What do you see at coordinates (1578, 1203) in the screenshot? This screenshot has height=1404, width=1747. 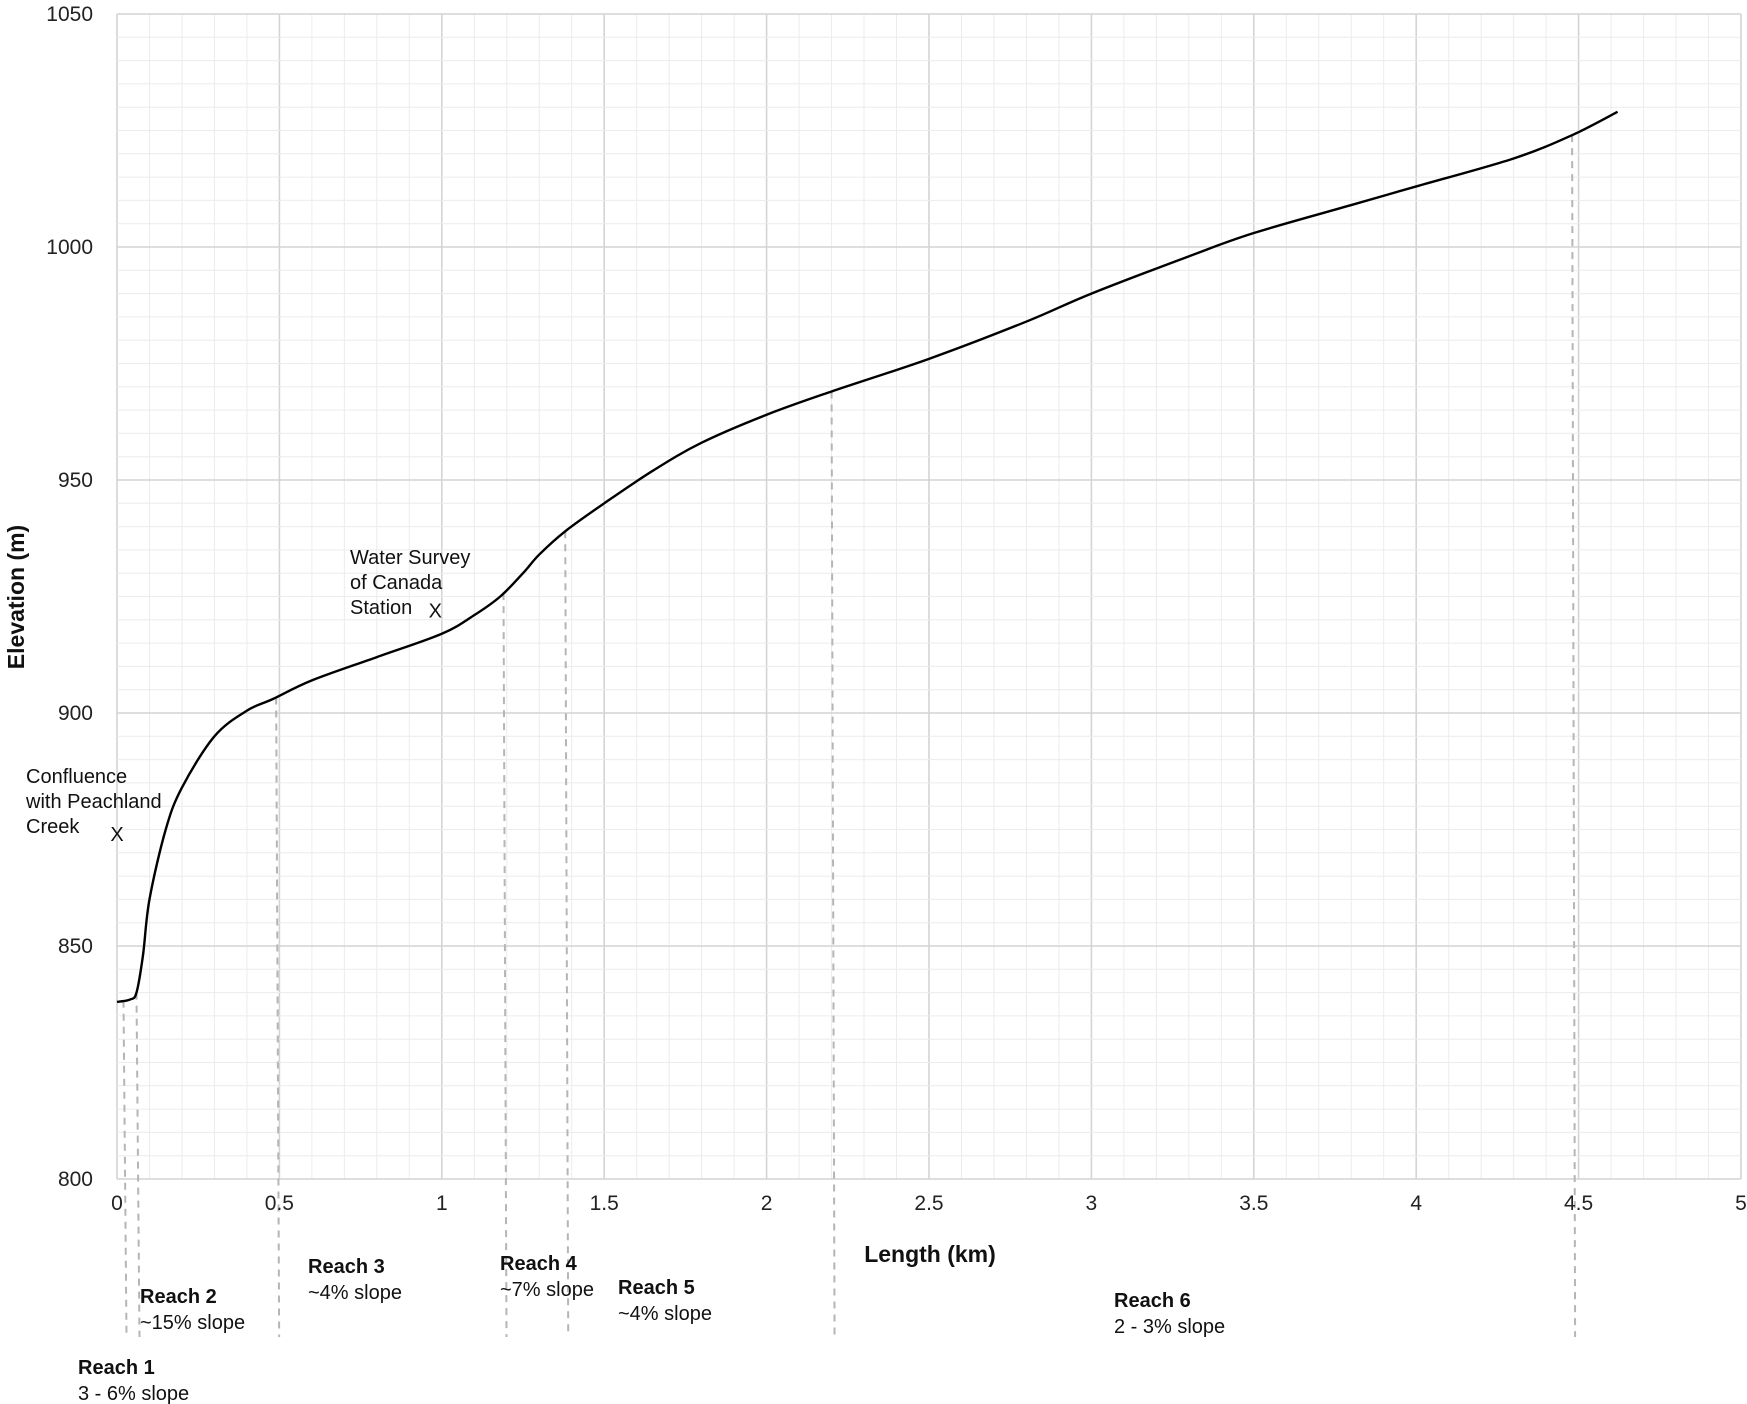 I see `x-tick-label: 4.5` at bounding box center [1578, 1203].